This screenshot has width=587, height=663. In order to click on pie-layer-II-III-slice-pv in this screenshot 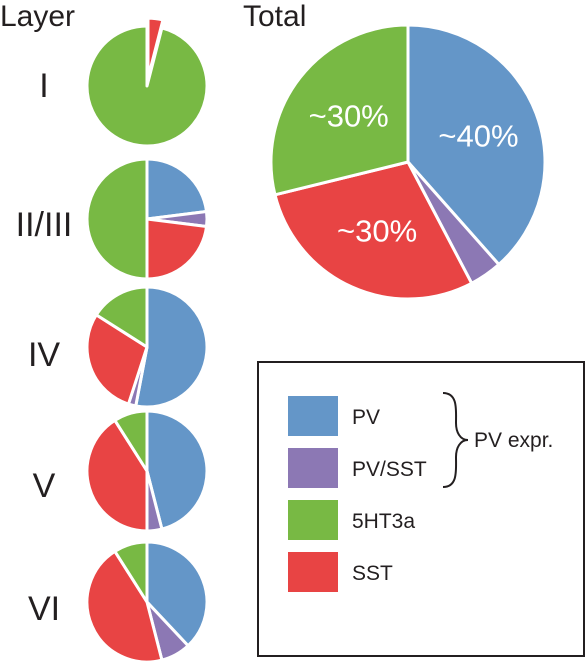, I will do `click(177, 189)`.